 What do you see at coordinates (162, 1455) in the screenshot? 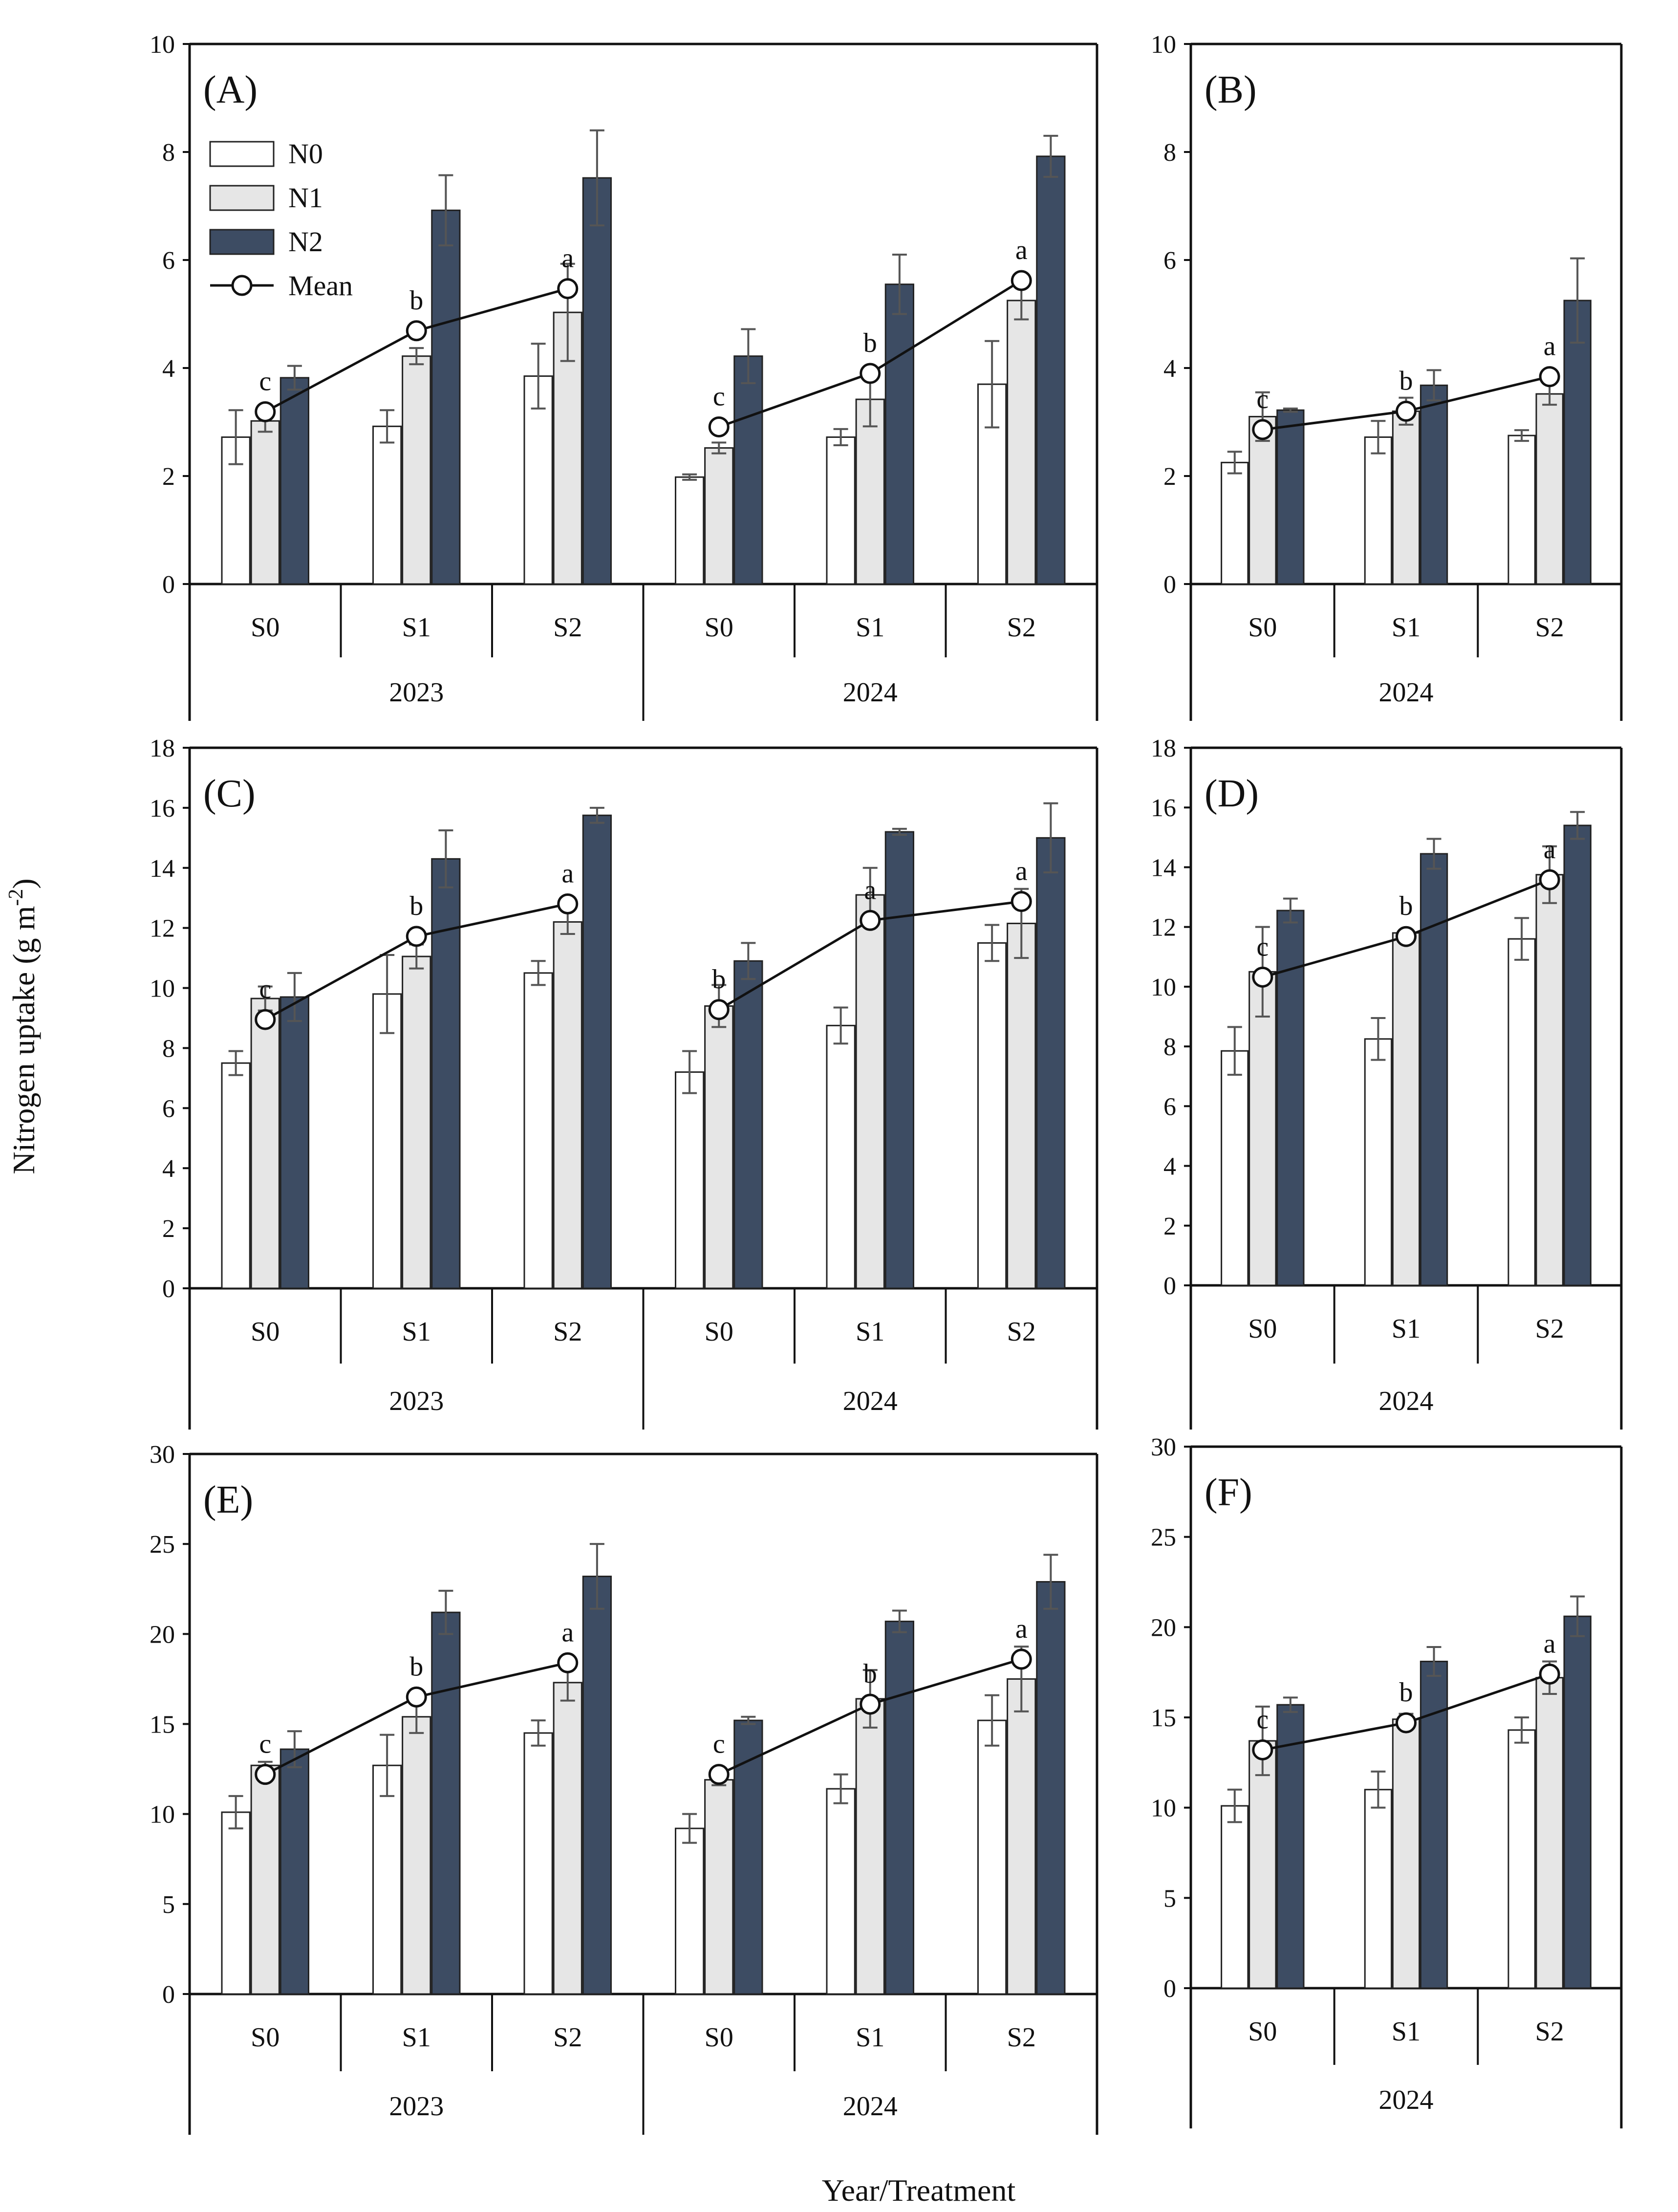
I see `y-tick-label: 30` at bounding box center [162, 1455].